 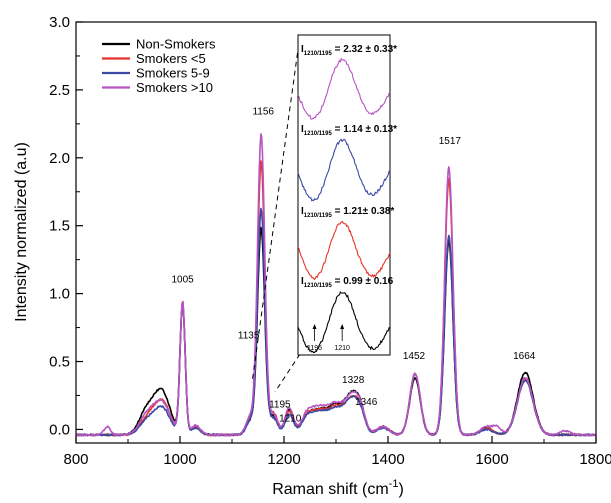 I want to click on y-tick-label-6: 3.0, so click(x=59, y=22).